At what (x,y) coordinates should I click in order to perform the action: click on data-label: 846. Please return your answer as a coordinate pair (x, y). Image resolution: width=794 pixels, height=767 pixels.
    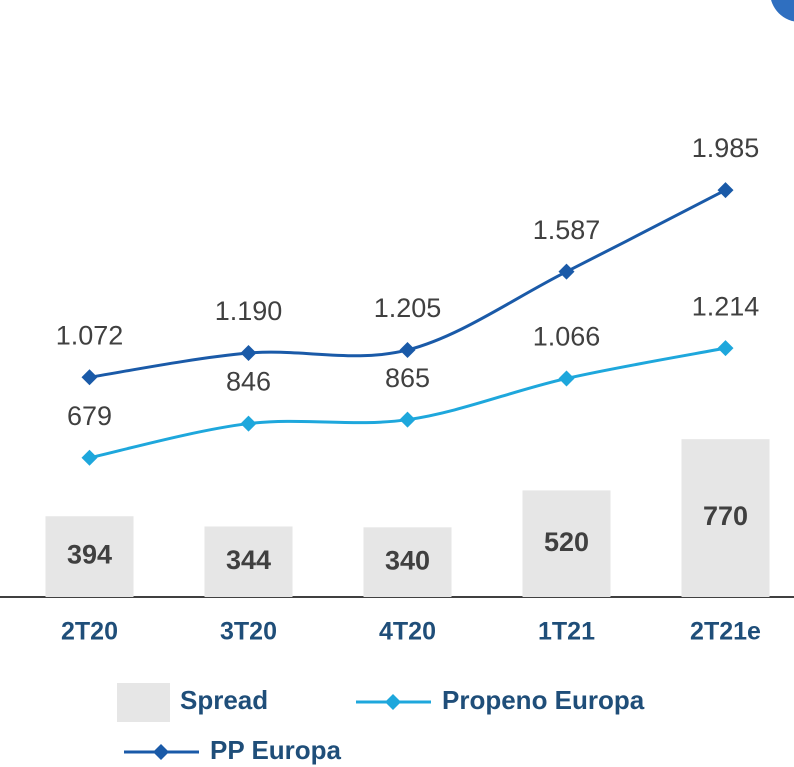
    Looking at the image, I should click on (248, 382).